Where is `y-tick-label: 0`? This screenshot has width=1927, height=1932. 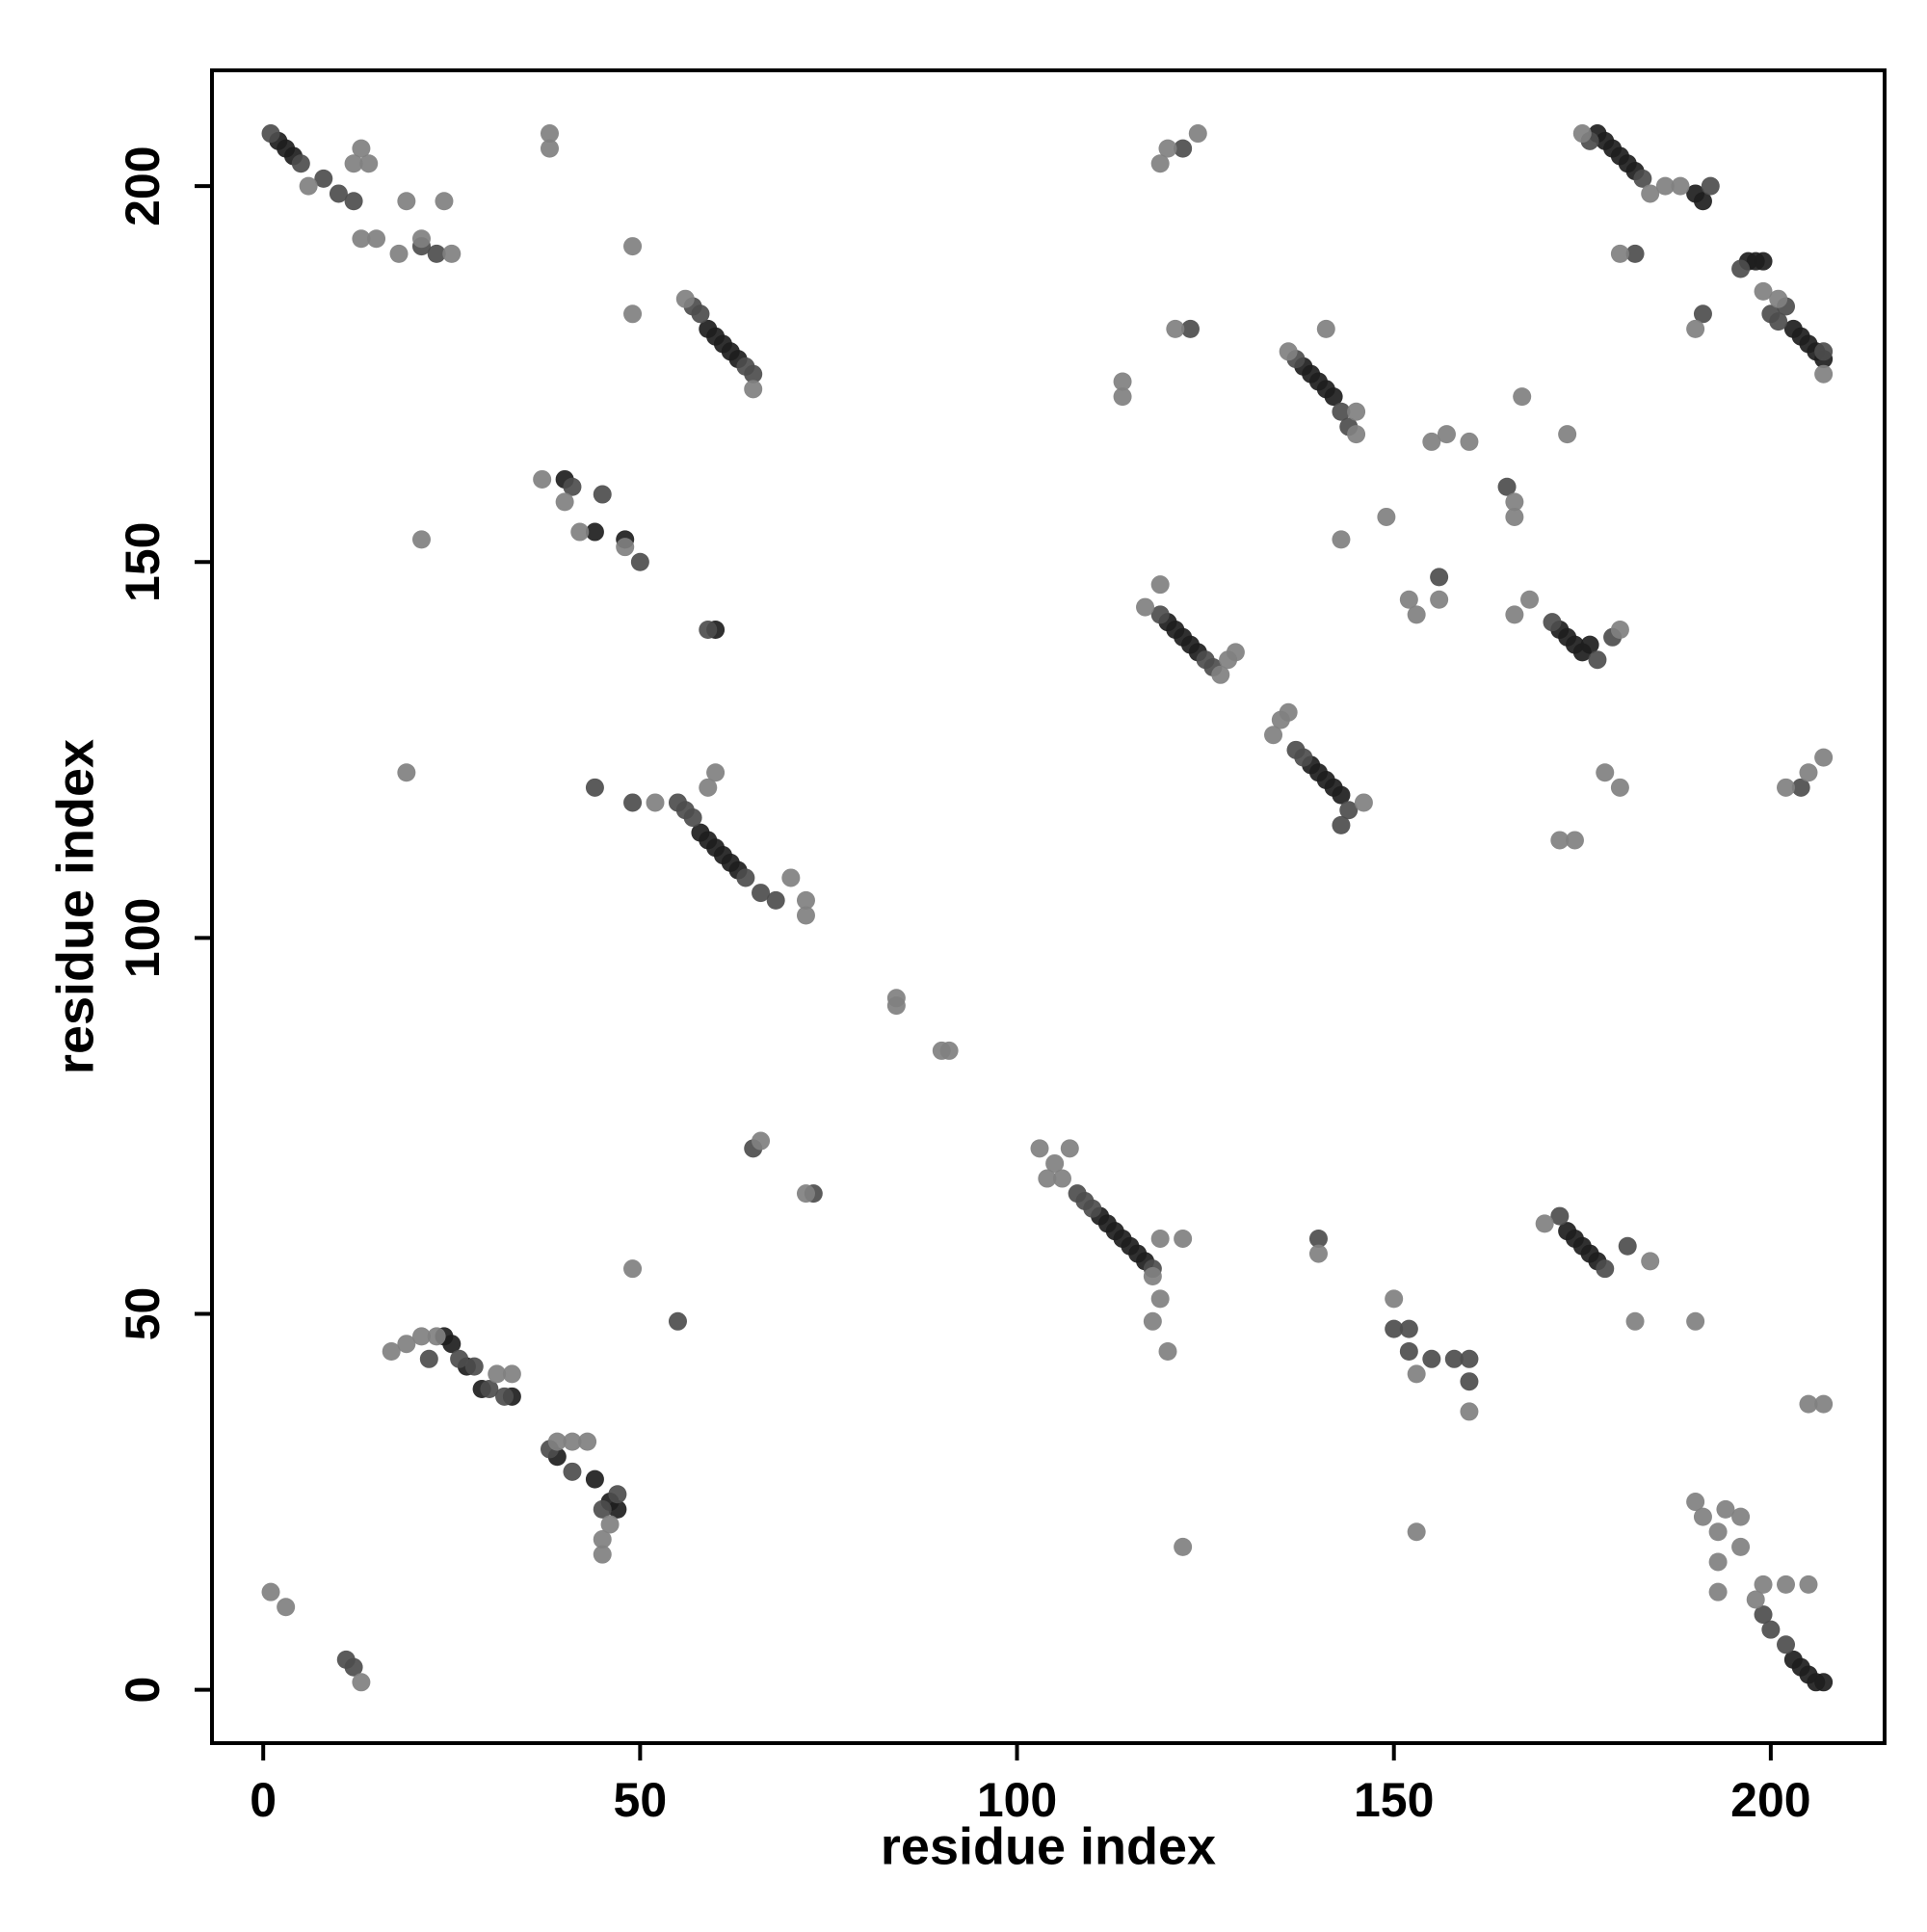
y-tick-label: 0 is located at coordinates (143, 1690).